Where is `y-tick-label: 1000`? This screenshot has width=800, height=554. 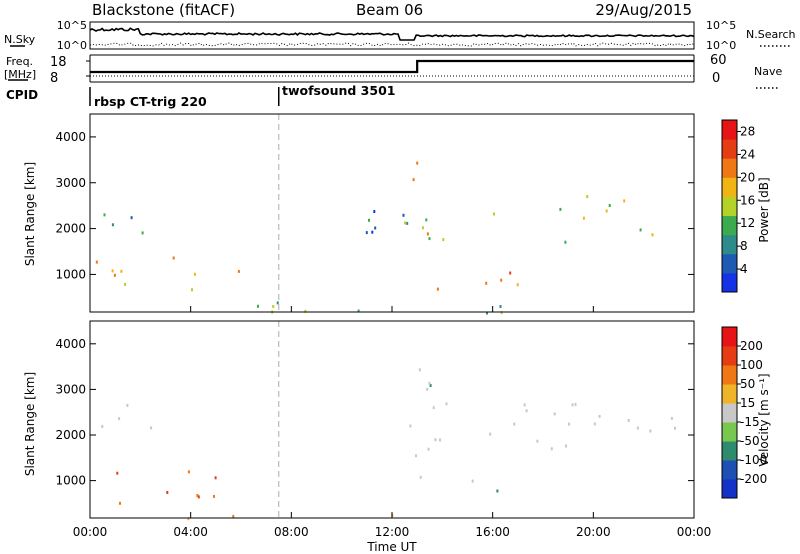 y-tick-label: 1000 is located at coordinates (70, 274).